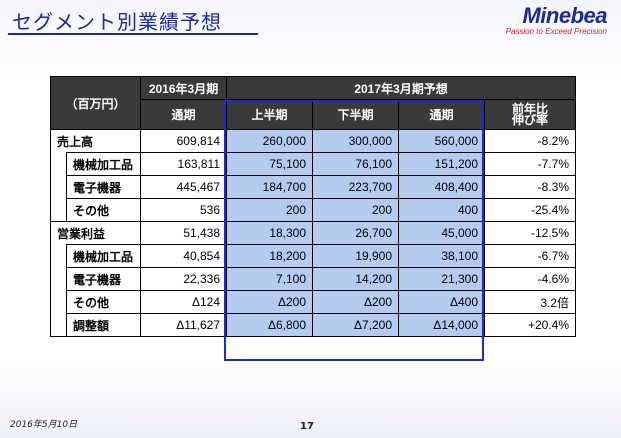 This screenshot has width=621, height=438. I want to click on value-yoy: -6.7%, so click(530, 256).